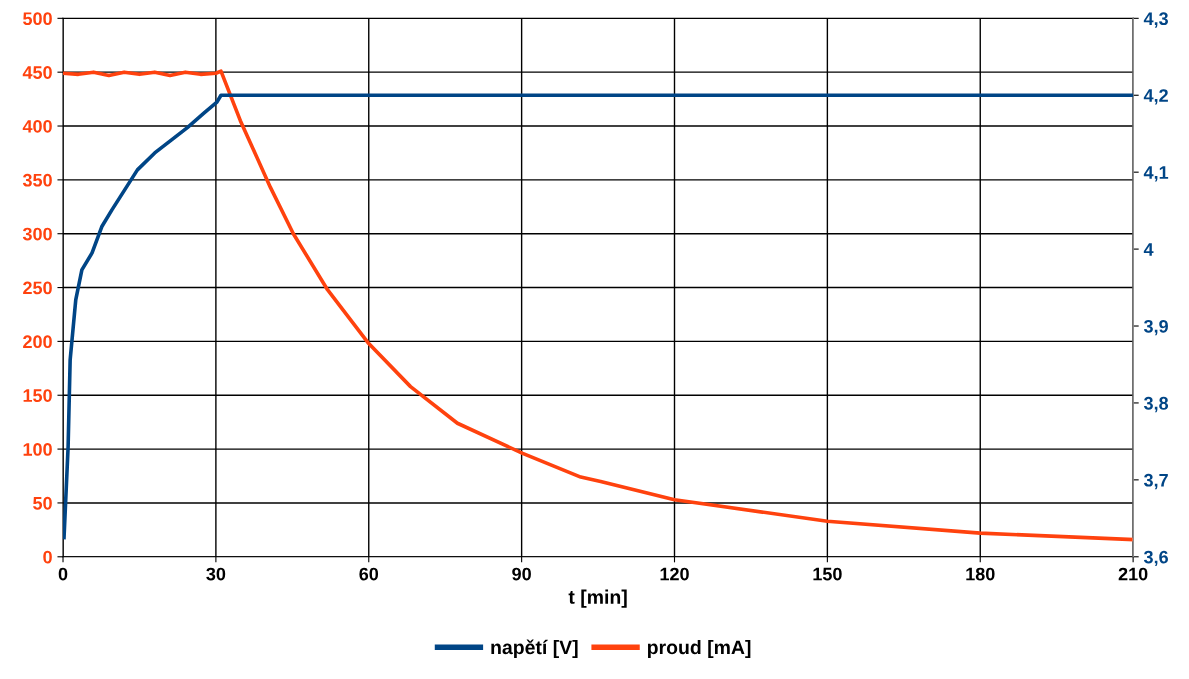  Describe the element at coordinates (1155, 97) in the screenshot. I see `y2-tick-label: 4,2` at that location.